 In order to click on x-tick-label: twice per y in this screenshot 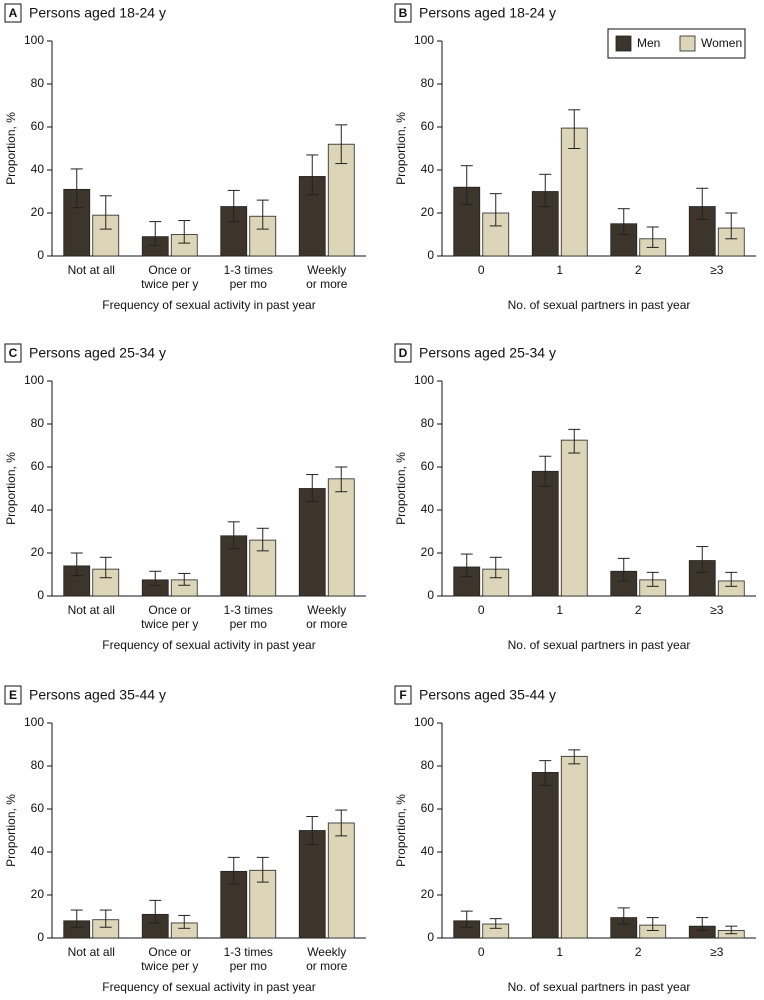, I will do `click(169, 284)`.